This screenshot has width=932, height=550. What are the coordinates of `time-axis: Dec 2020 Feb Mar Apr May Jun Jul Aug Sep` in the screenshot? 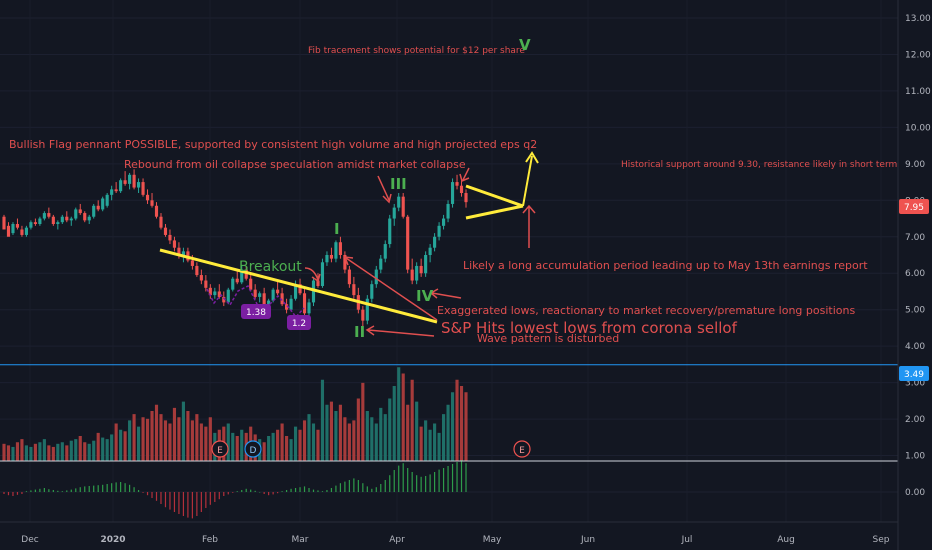 It's located at (455, 540).